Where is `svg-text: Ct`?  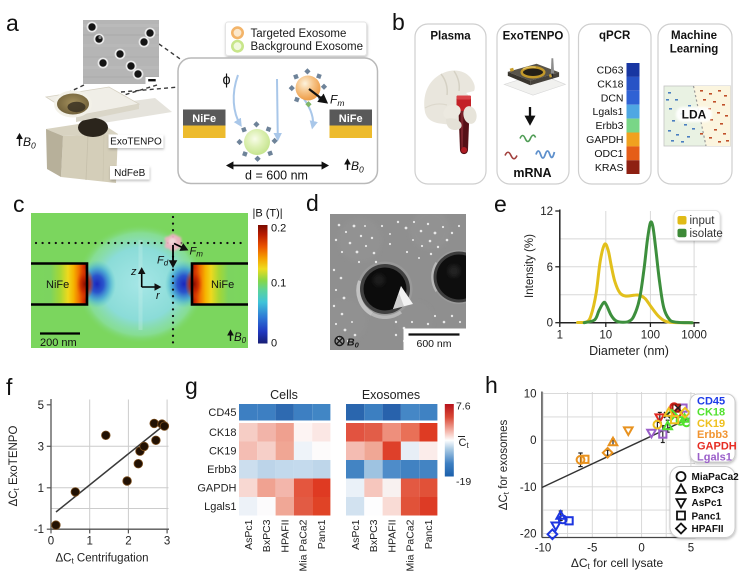
svg-text: Ct is located at coordinates (464, 443).